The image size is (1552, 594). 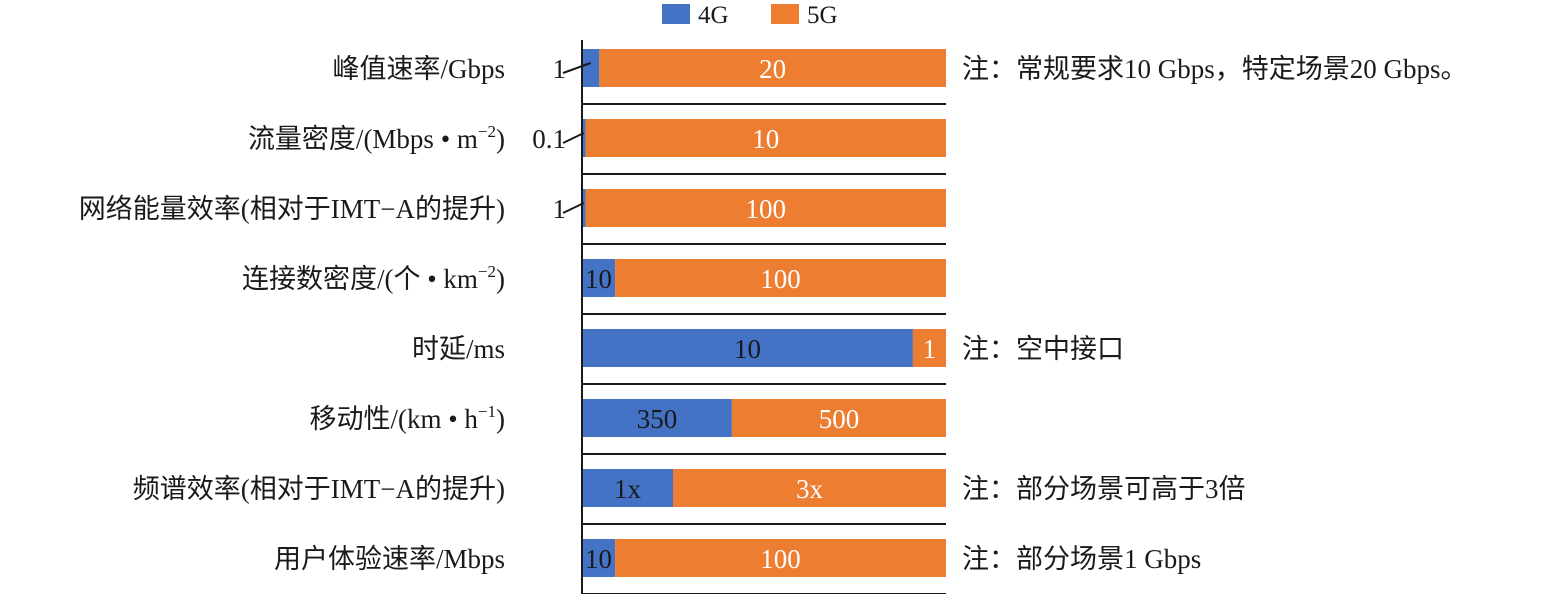 I want to click on row-note: 注：部分场景1 Gbps, so click(x=1081, y=559).